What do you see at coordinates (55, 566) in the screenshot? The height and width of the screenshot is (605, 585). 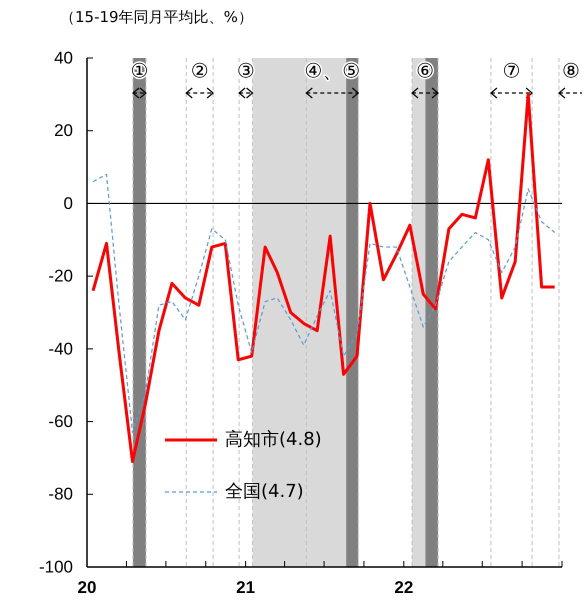 I see `y-tick-label: -100` at bounding box center [55, 566].